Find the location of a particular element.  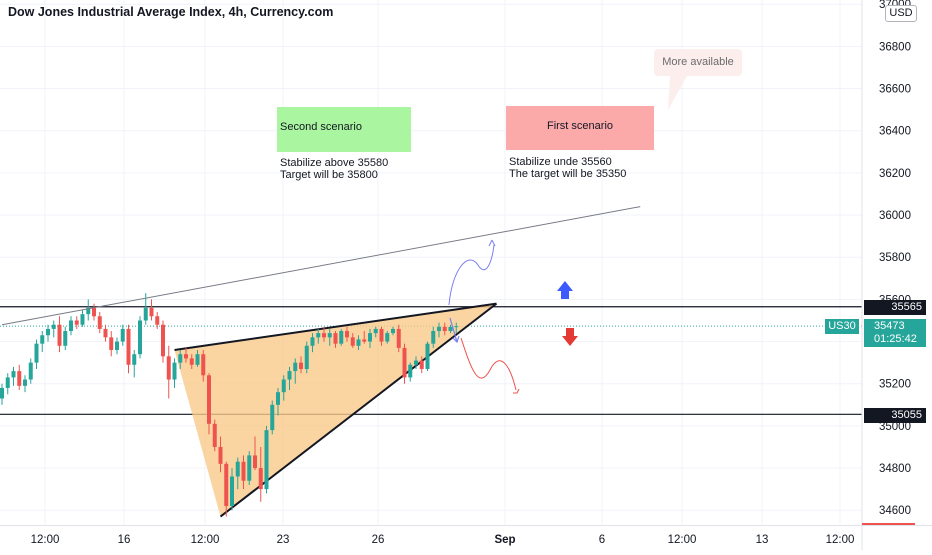

breakdown-arrow is located at coordinates (453, 330).